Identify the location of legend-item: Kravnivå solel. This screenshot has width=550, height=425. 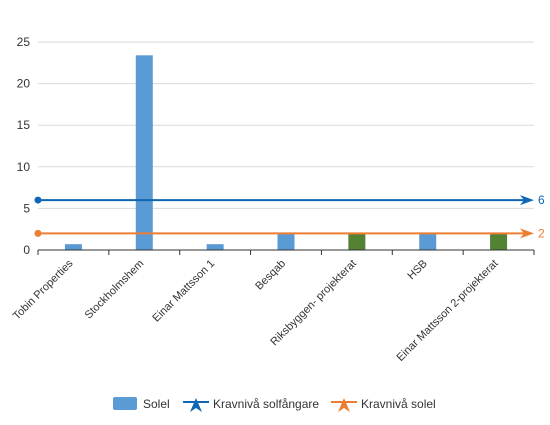
(383, 404).